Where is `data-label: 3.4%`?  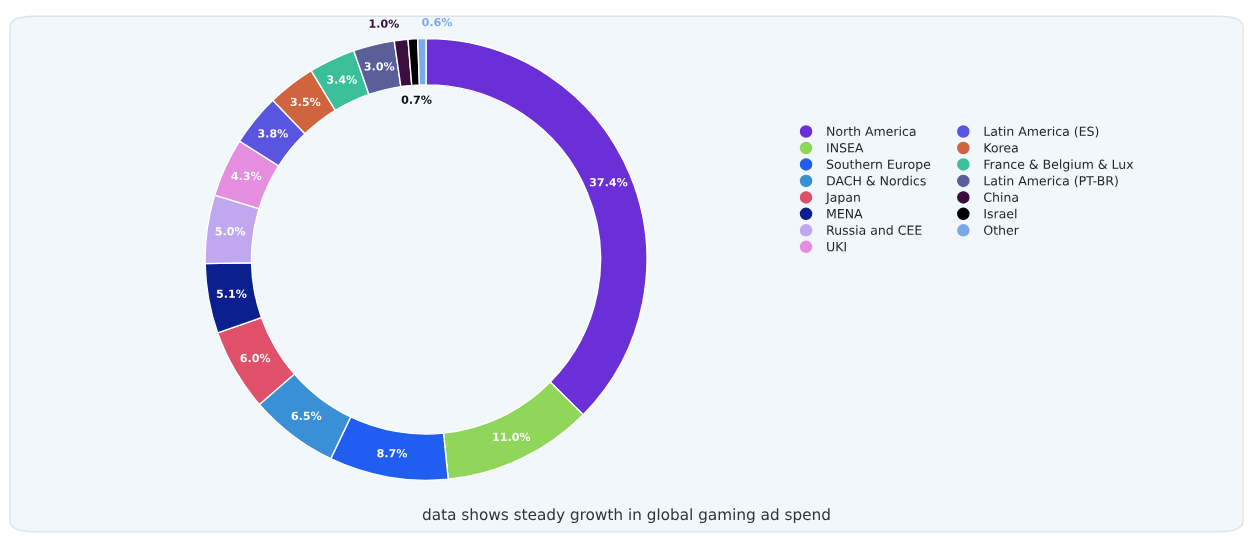
data-label: 3.4% is located at coordinates (342, 79).